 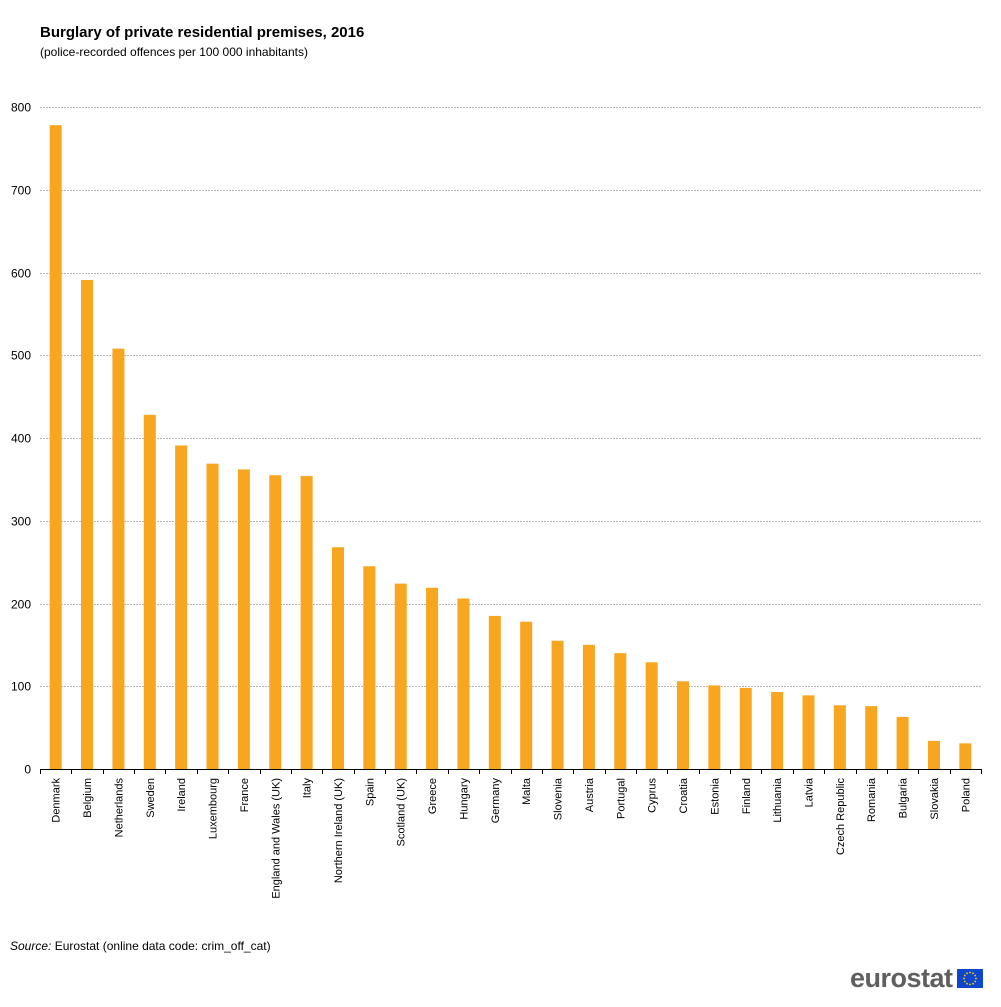 I want to click on x-tick-label: Latvia, so click(x=809, y=792).